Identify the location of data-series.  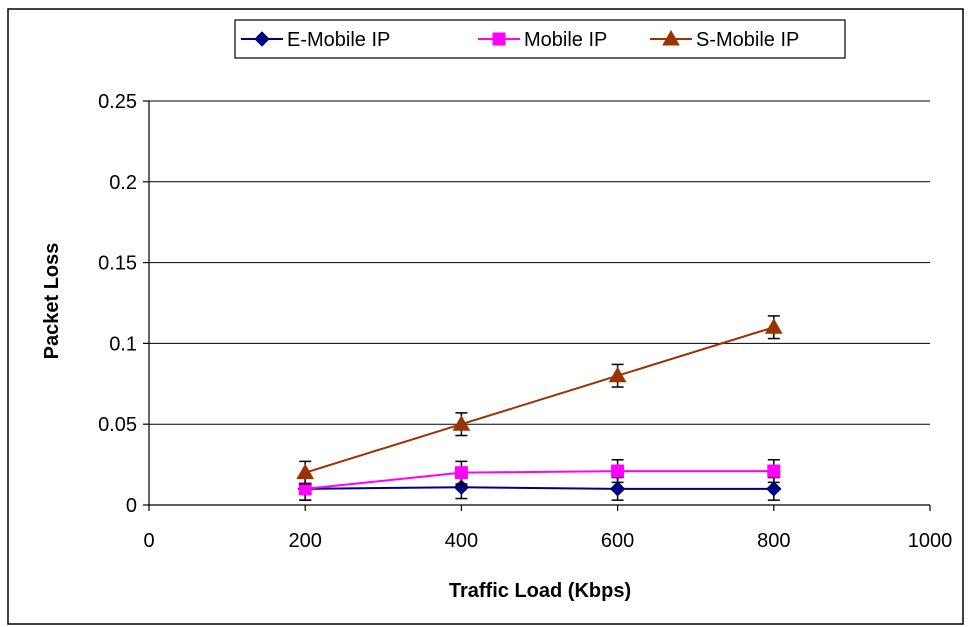
(539, 408).